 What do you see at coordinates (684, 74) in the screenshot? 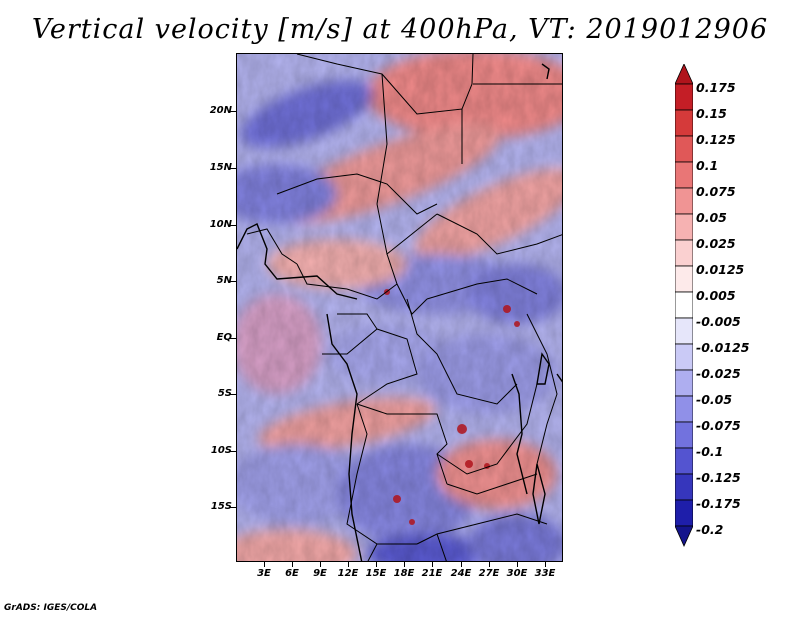
I see `colorbar-top-arrow` at bounding box center [684, 74].